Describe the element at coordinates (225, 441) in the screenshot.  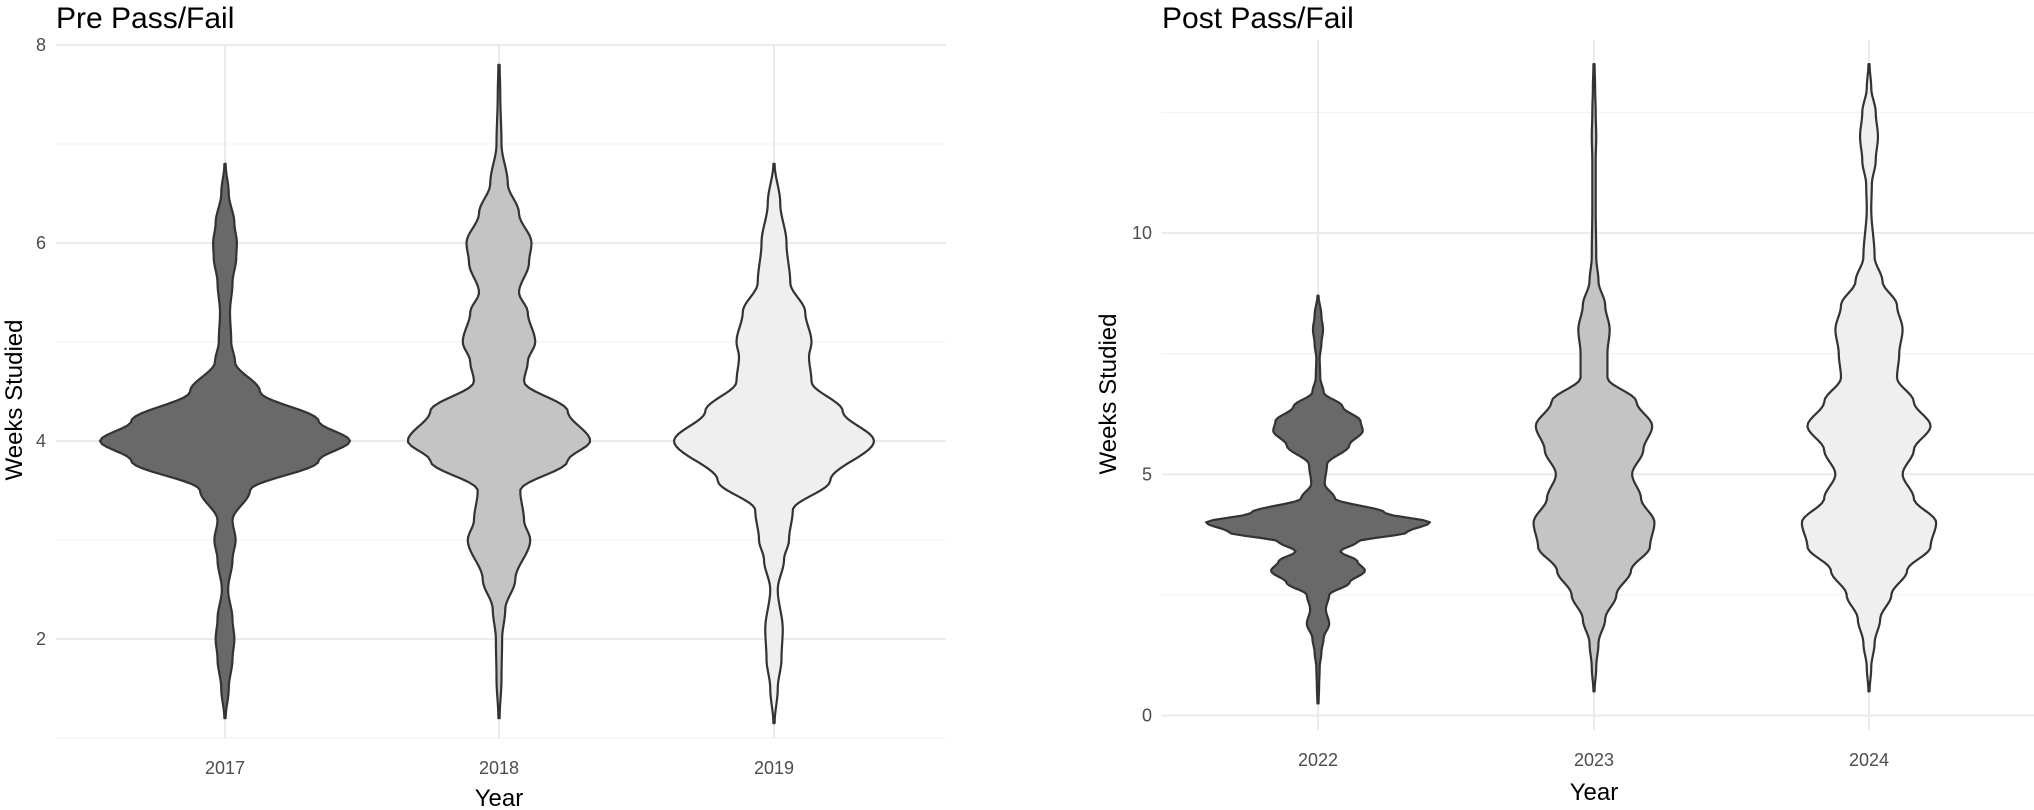
I see `violin-2017` at that location.